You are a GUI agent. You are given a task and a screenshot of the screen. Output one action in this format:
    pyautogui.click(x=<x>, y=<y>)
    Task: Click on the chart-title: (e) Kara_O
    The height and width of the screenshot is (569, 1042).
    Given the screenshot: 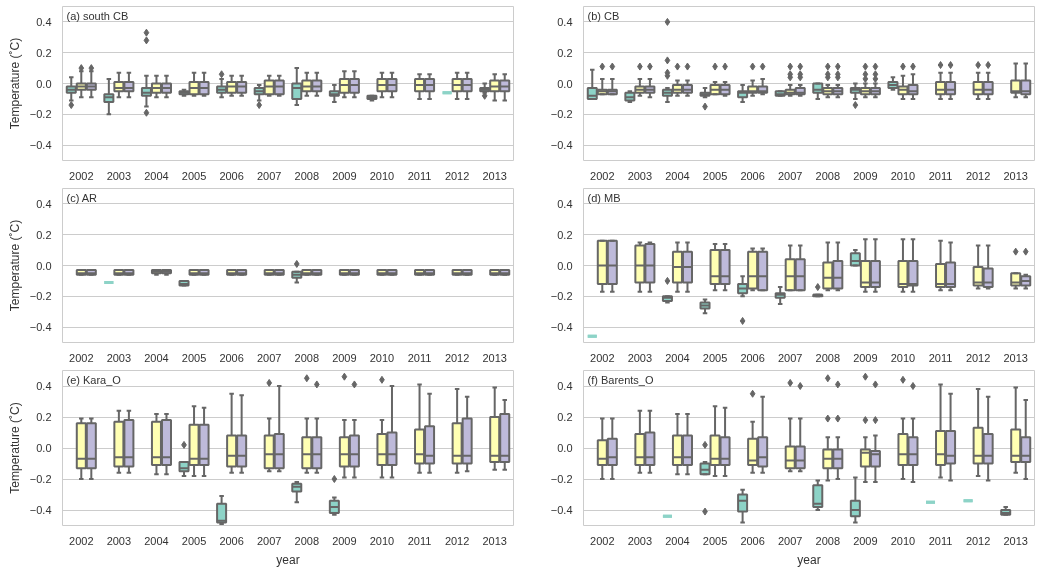 What is the action you would take?
    pyautogui.click(x=94, y=380)
    